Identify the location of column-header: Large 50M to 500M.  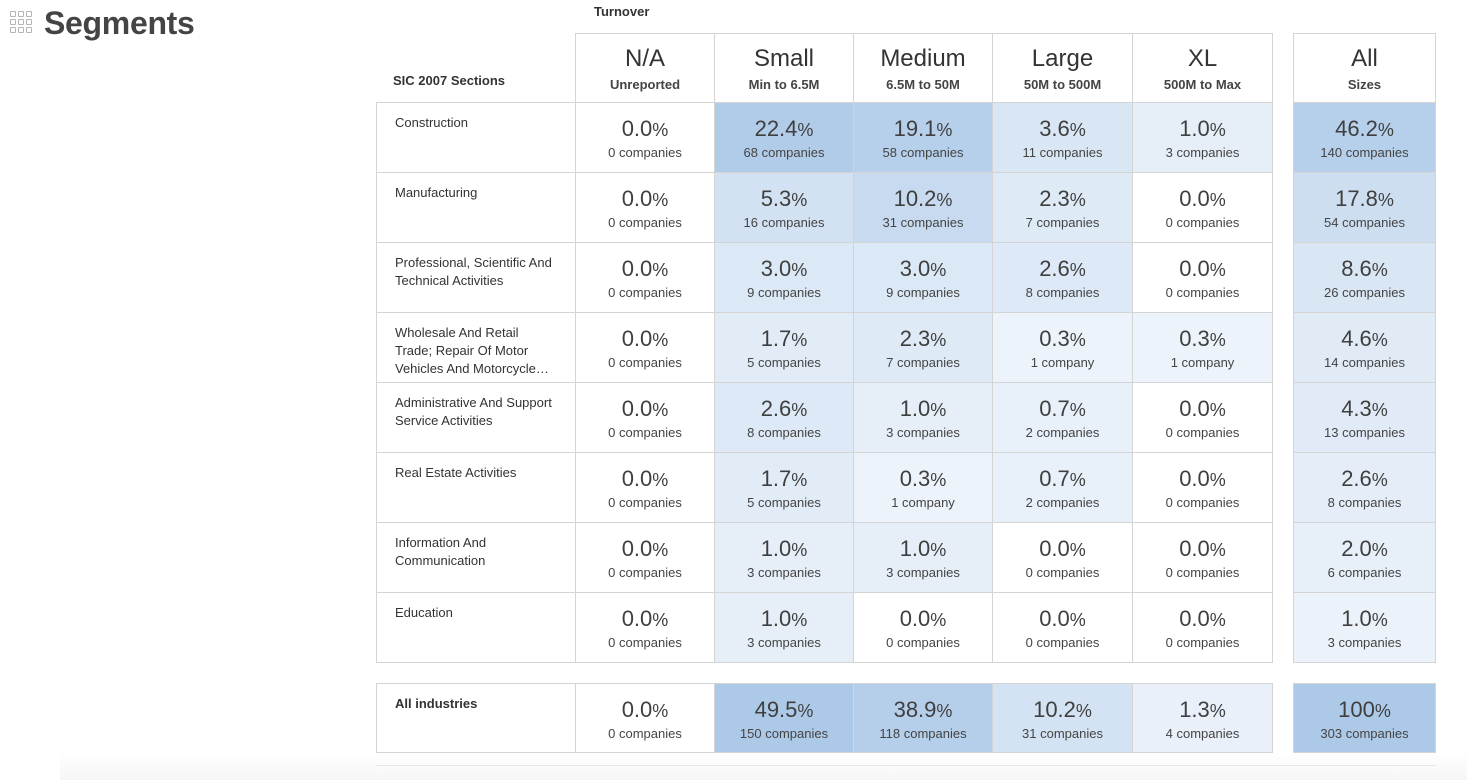
(1062, 67).